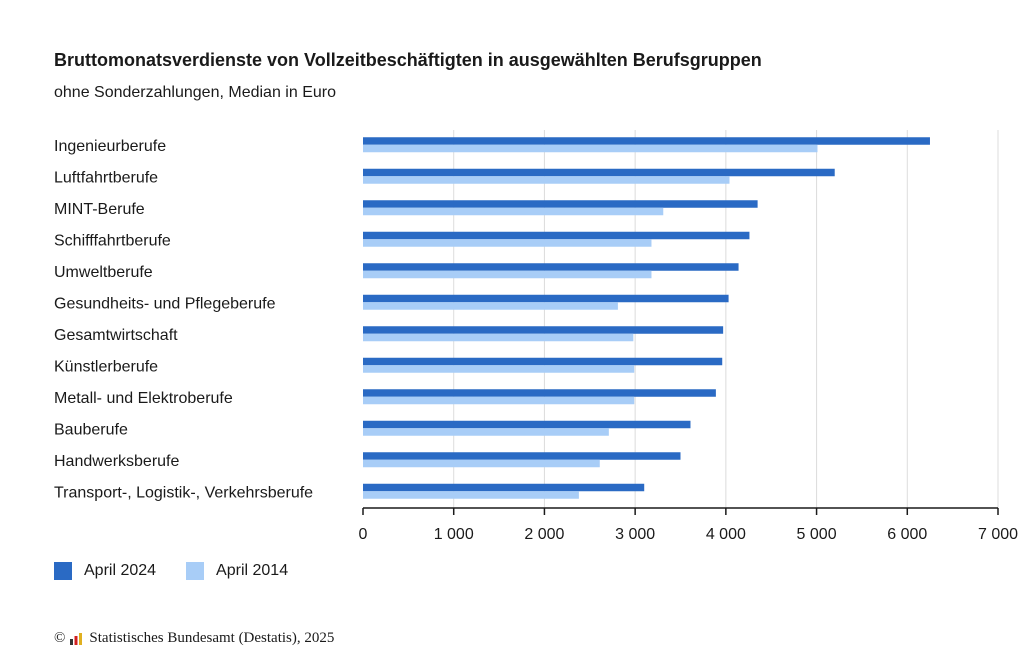  I want to click on category-label: Gesundheits- und Pflegeberufe, so click(165, 303).